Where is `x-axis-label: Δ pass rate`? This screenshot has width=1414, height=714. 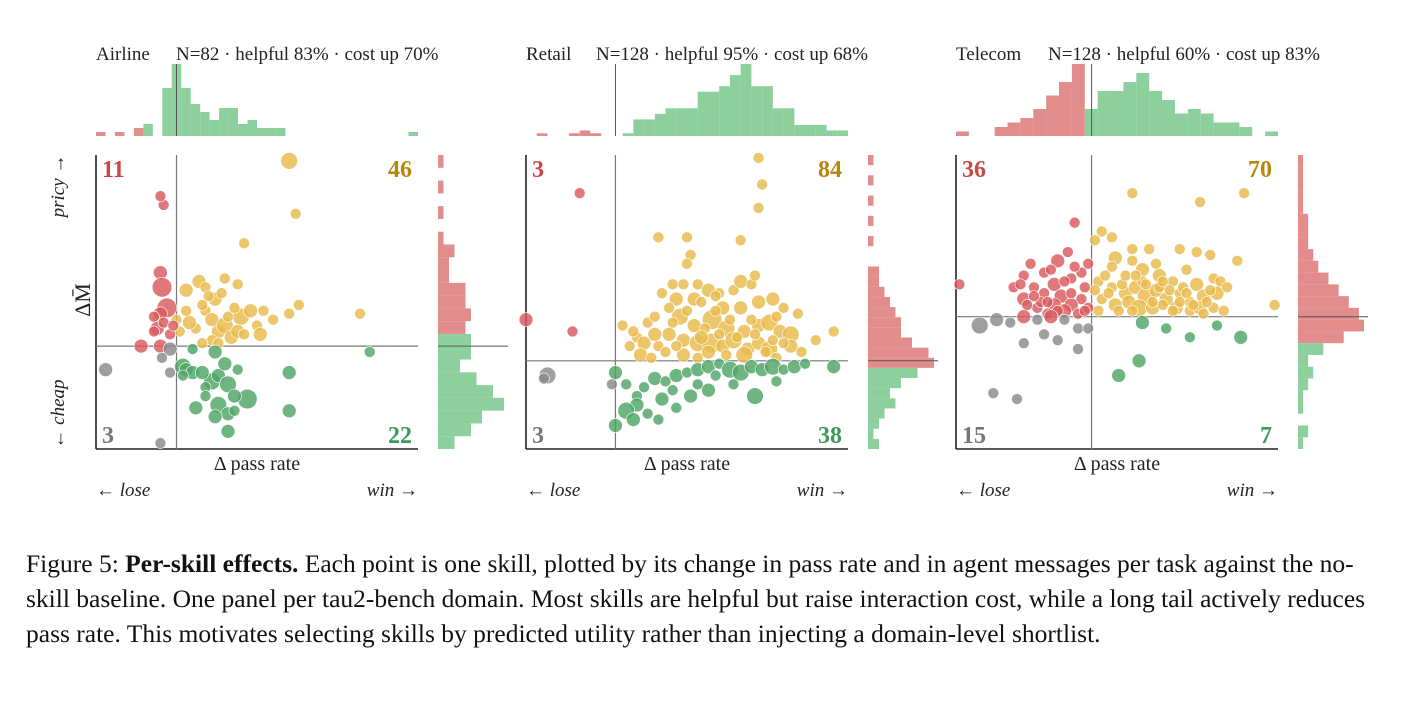
x-axis-label: Δ pass rate is located at coordinates (257, 464).